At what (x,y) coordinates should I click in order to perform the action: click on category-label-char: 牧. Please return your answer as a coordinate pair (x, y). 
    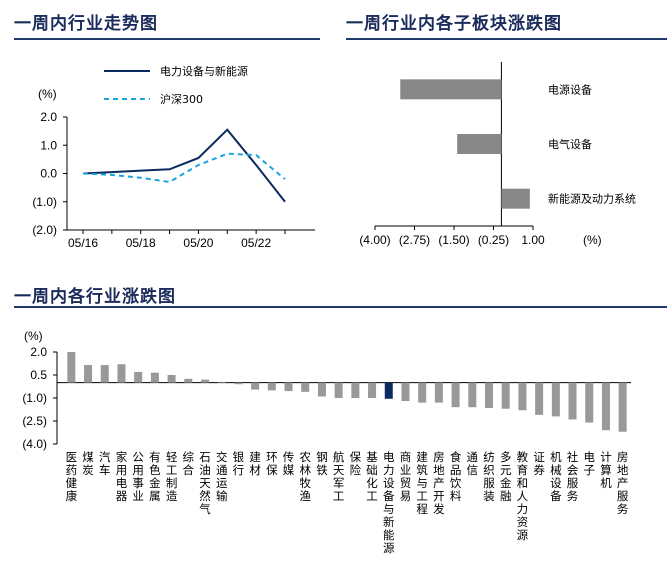
    Looking at the image, I should click on (305, 483).